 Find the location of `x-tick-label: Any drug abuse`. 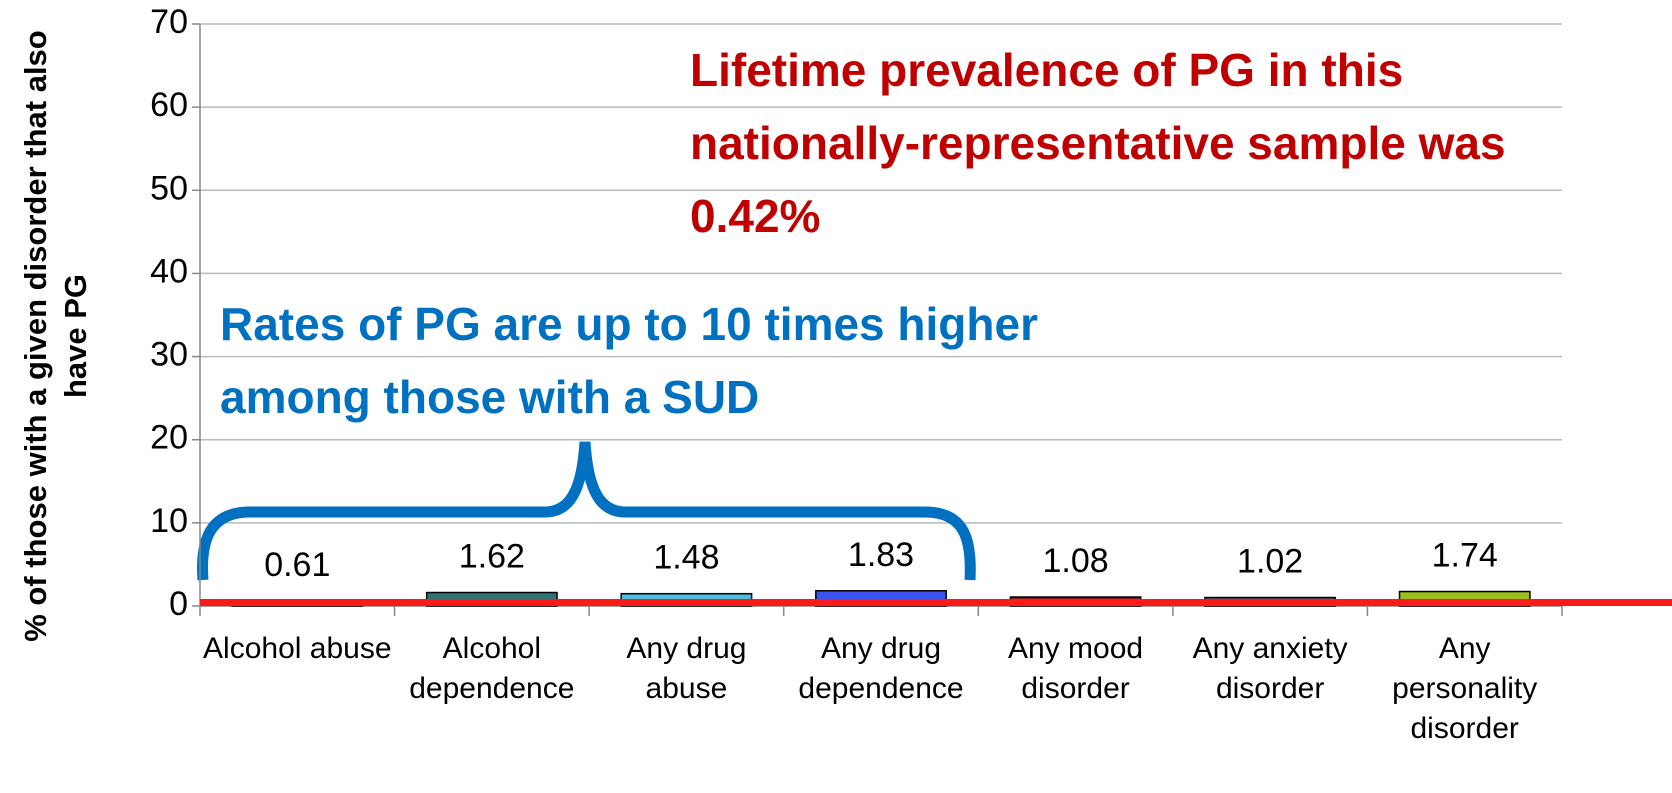

x-tick-label: Any drug abuse is located at coordinates (686, 668).